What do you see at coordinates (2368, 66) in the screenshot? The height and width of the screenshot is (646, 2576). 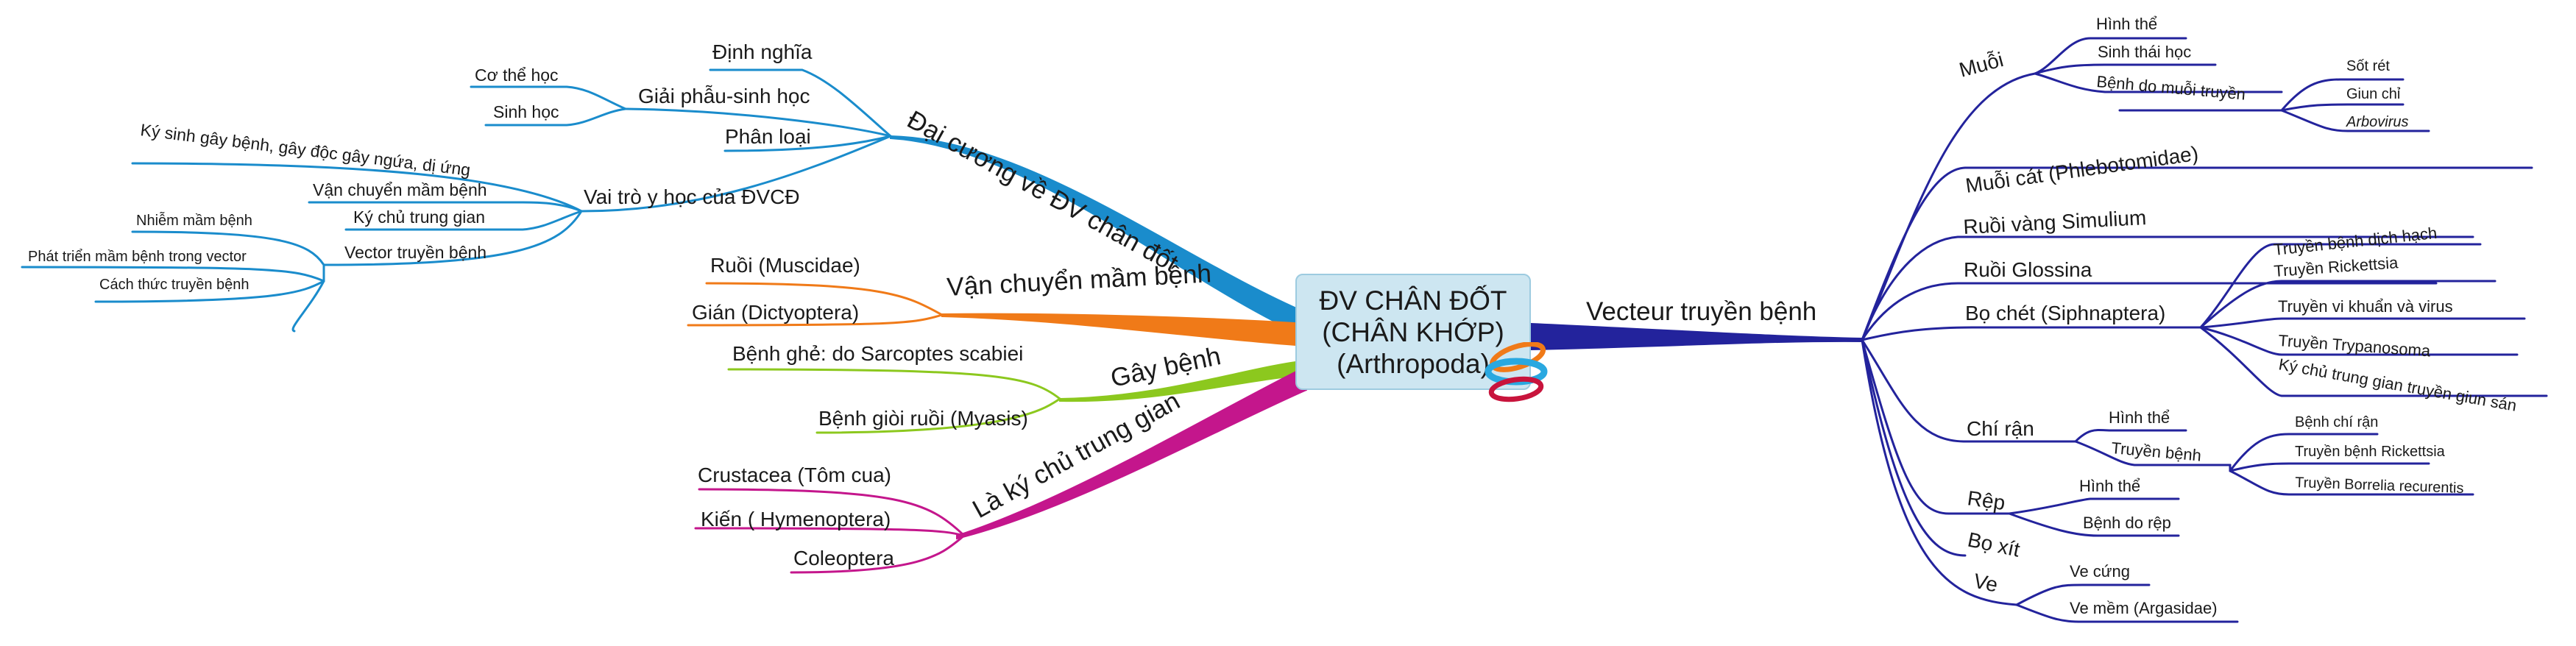 I see `label-sot-ret: Sốt rét` at bounding box center [2368, 66].